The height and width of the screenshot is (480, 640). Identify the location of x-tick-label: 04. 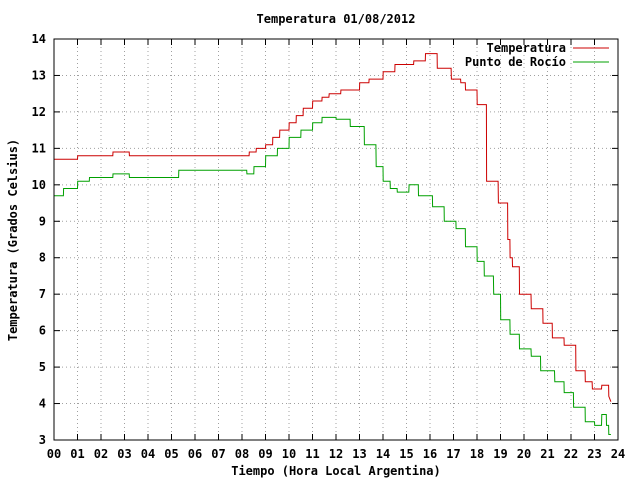
(148, 454).